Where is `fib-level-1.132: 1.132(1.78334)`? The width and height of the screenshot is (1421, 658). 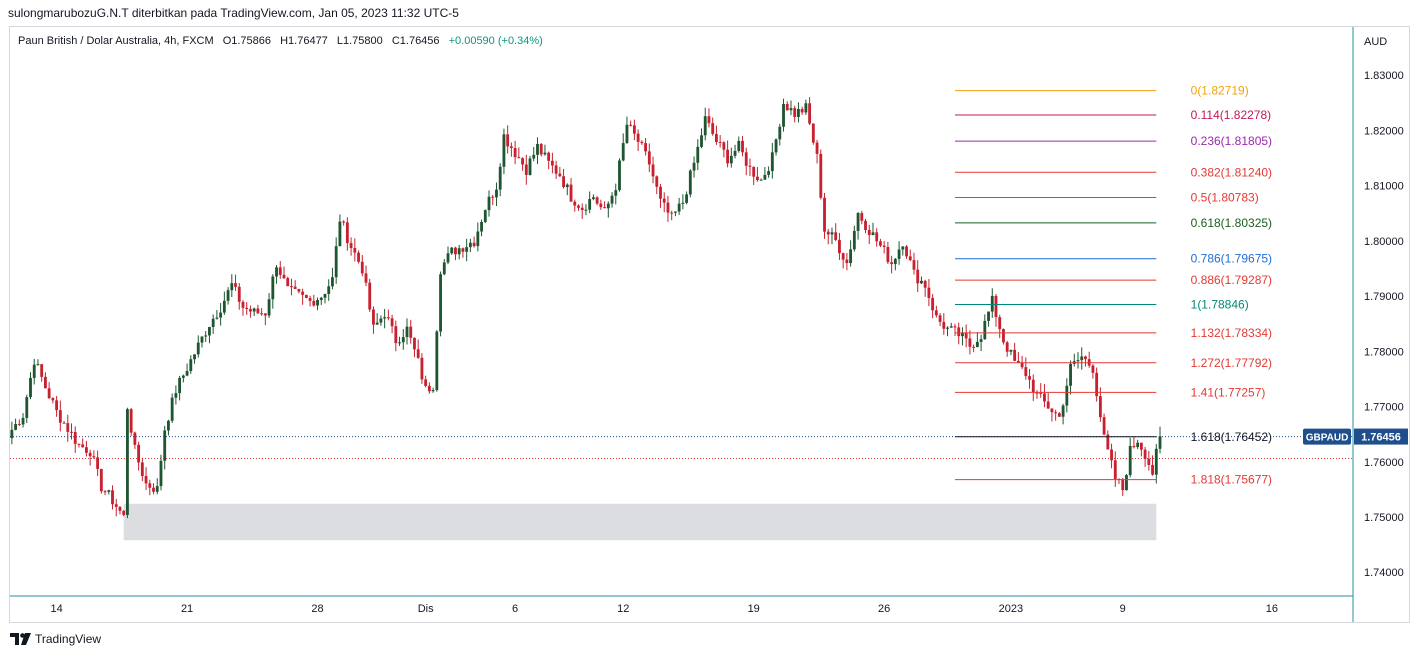
fib-level-1.132: 1.132(1.78334) is located at coordinates (1113, 333).